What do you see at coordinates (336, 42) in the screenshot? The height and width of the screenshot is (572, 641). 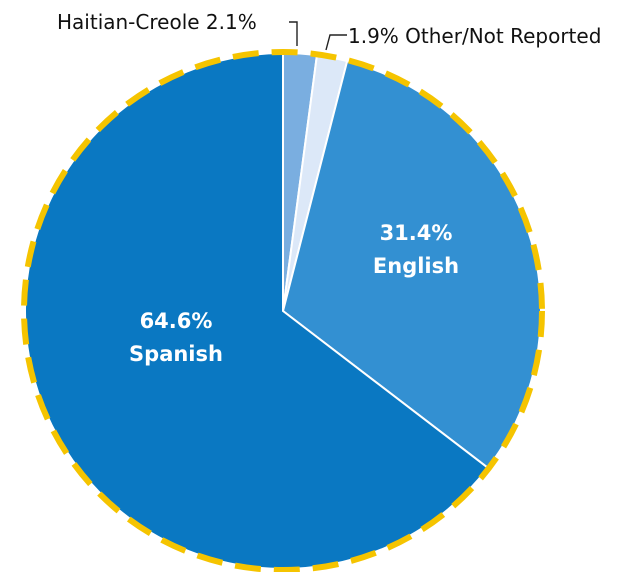 I see `leader-line-other-not-reported` at bounding box center [336, 42].